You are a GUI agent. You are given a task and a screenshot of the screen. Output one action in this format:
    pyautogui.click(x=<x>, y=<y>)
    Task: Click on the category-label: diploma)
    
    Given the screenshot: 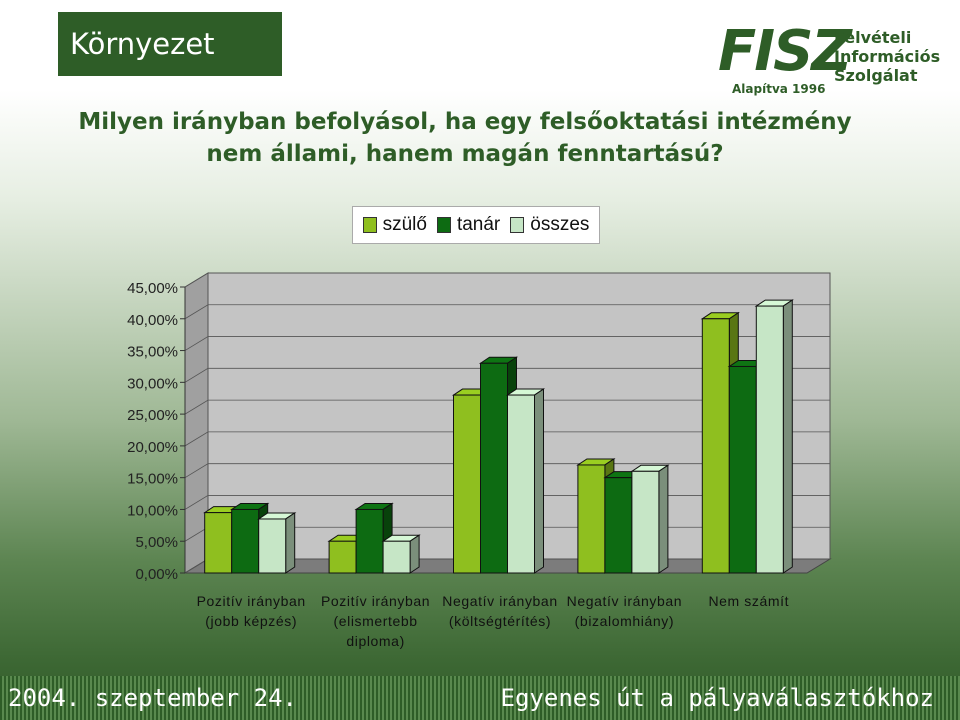 What is the action you would take?
    pyautogui.click(x=375, y=641)
    